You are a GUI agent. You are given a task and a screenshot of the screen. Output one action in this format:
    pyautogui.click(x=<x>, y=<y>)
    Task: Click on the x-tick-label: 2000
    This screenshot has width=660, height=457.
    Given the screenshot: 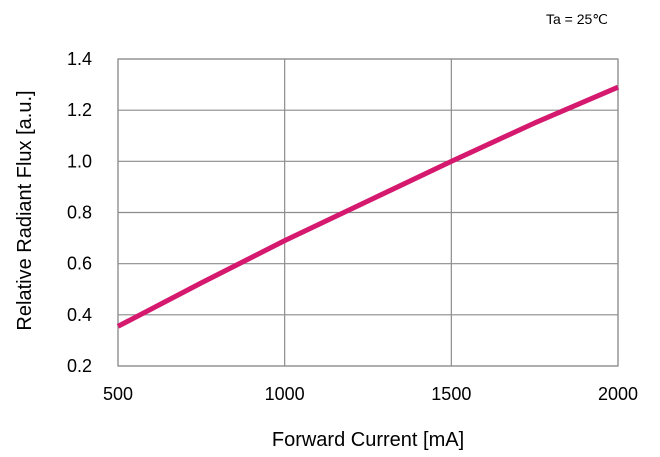 What is the action you would take?
    pyautogui.click(x=618, y=394)
    